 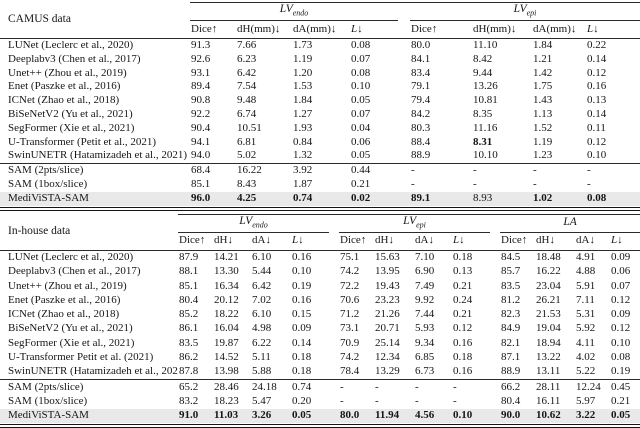 I want to click on metric-value: 9.92, so click(x=425, y=299).